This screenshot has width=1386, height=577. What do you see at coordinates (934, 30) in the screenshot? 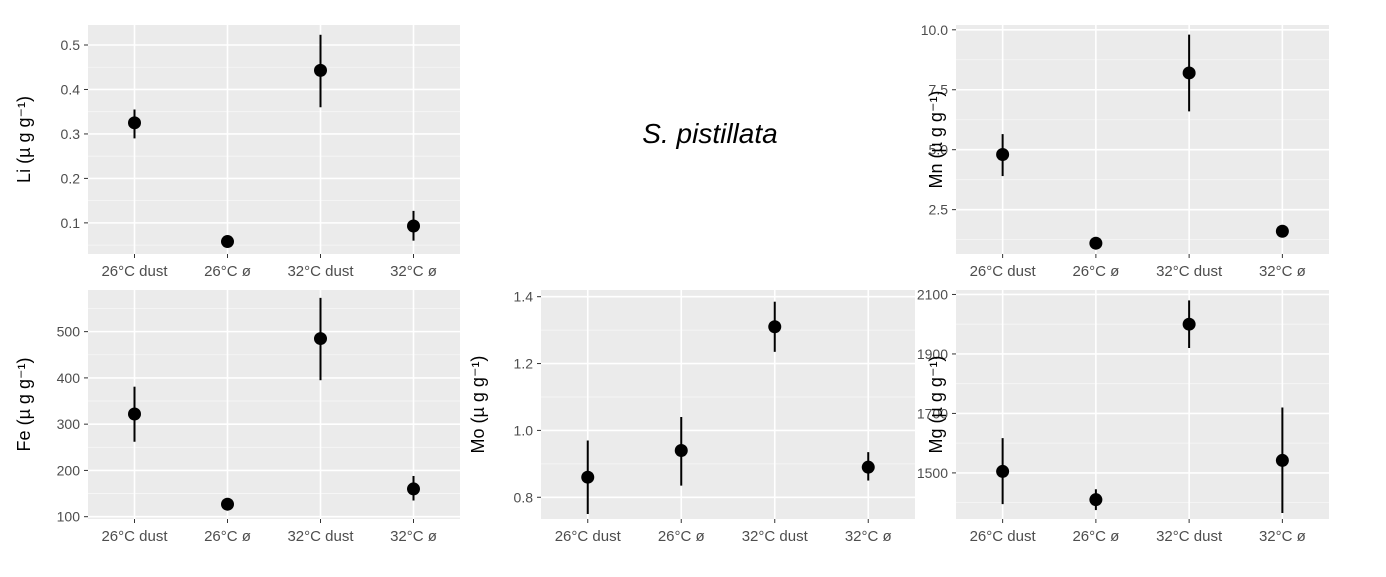
I see `y-tick-label: 10.0` at bounding box center [934, 30].